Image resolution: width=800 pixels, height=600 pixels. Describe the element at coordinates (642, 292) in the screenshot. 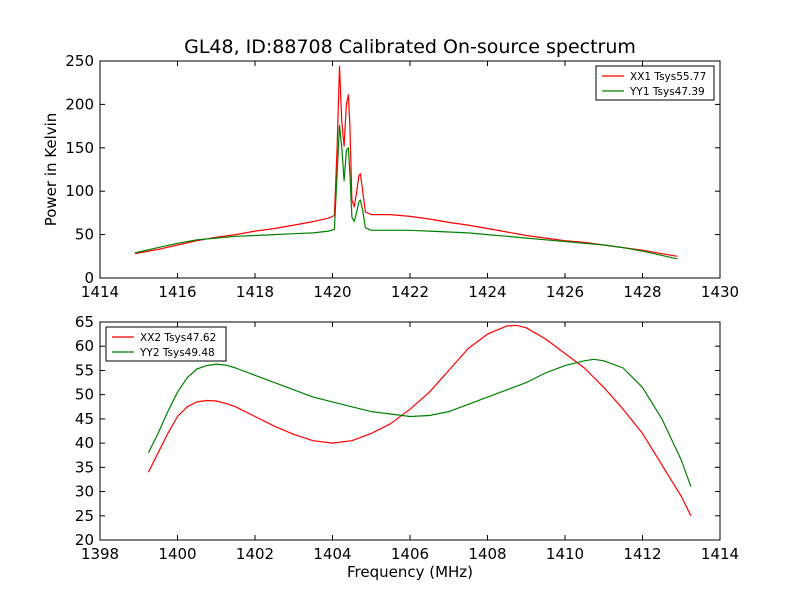

I see `x-tick-label: 1428` at that location.